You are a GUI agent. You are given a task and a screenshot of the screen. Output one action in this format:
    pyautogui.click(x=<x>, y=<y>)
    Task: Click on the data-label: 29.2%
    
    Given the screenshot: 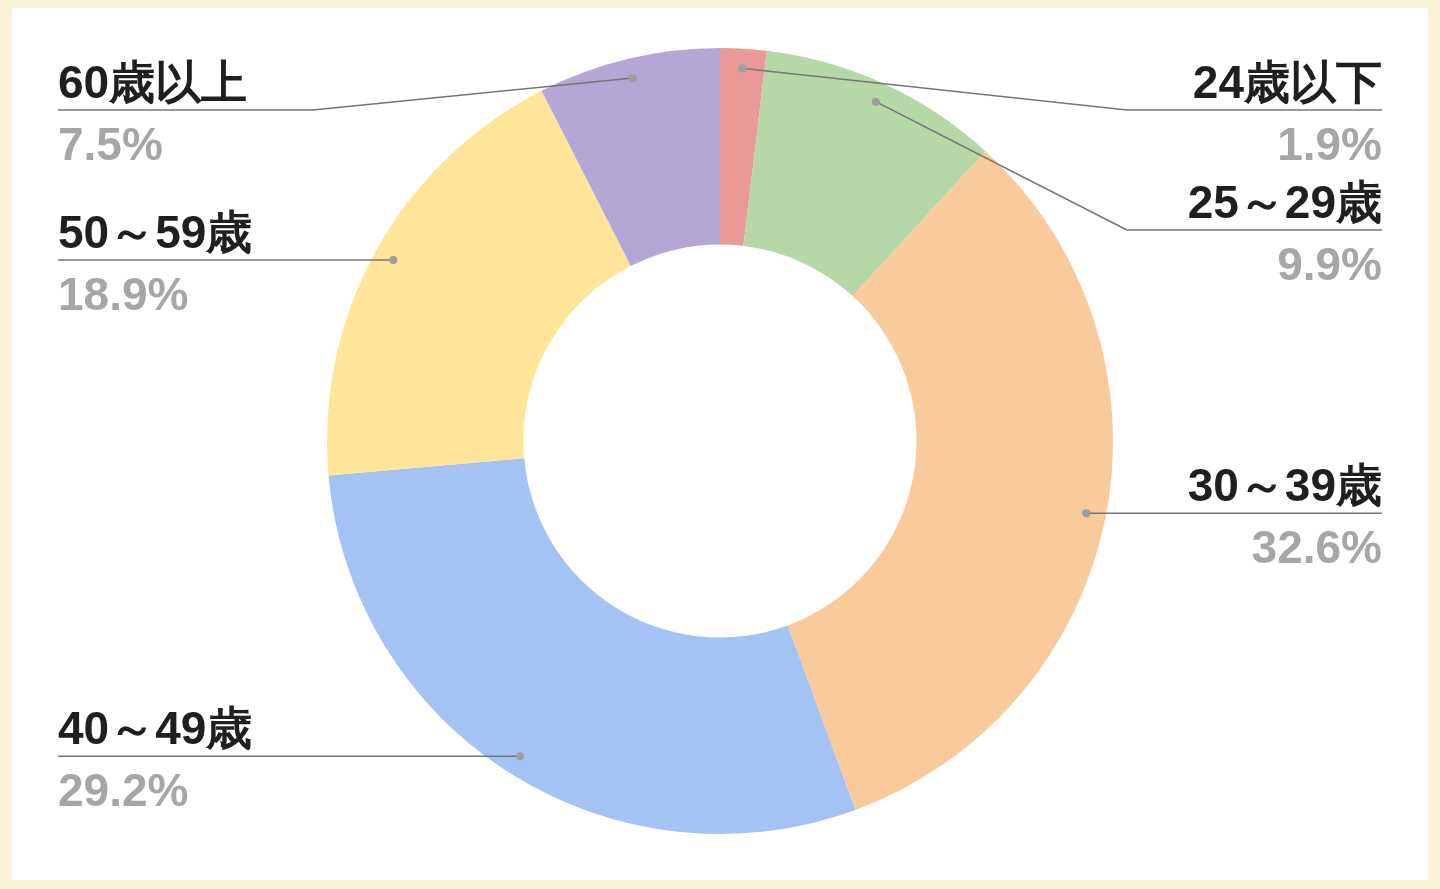 What is the action you would take?
    pyautogui.click(x=123, y=790)
    